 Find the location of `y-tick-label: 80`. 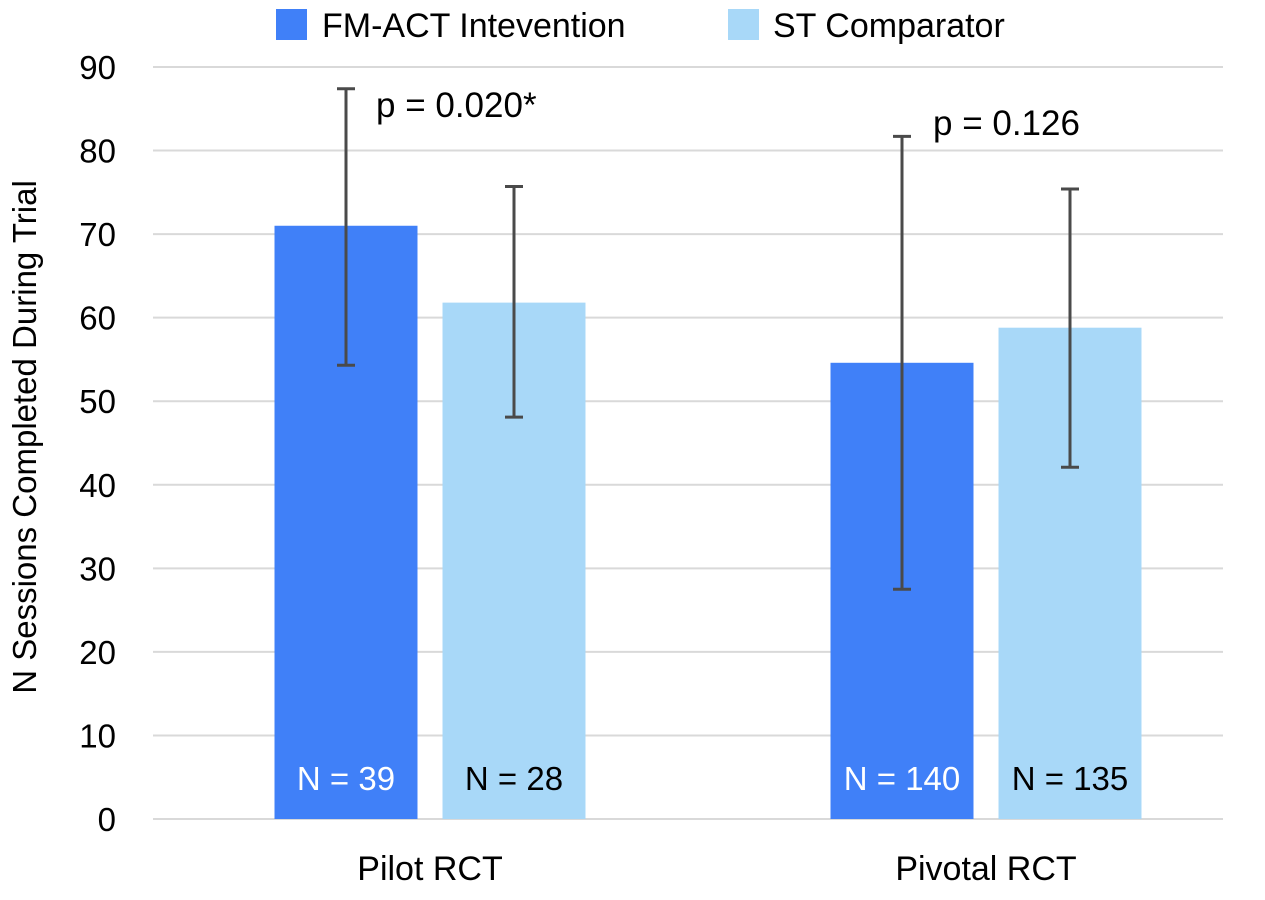

y-tick-label: 80 is located at coordinates (97, 151).